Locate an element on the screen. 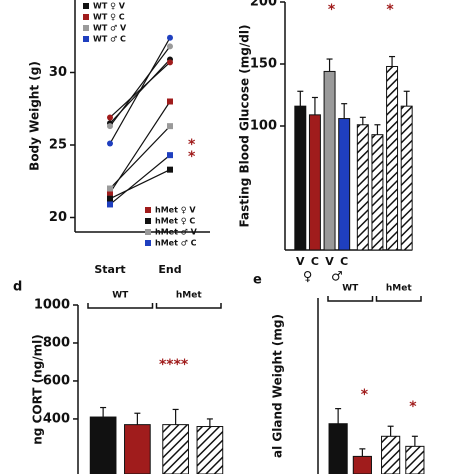 The width and height of the screenshot is (474, 474). y-axis-label: Body Weight (g) is located at coordinates (35, 116).